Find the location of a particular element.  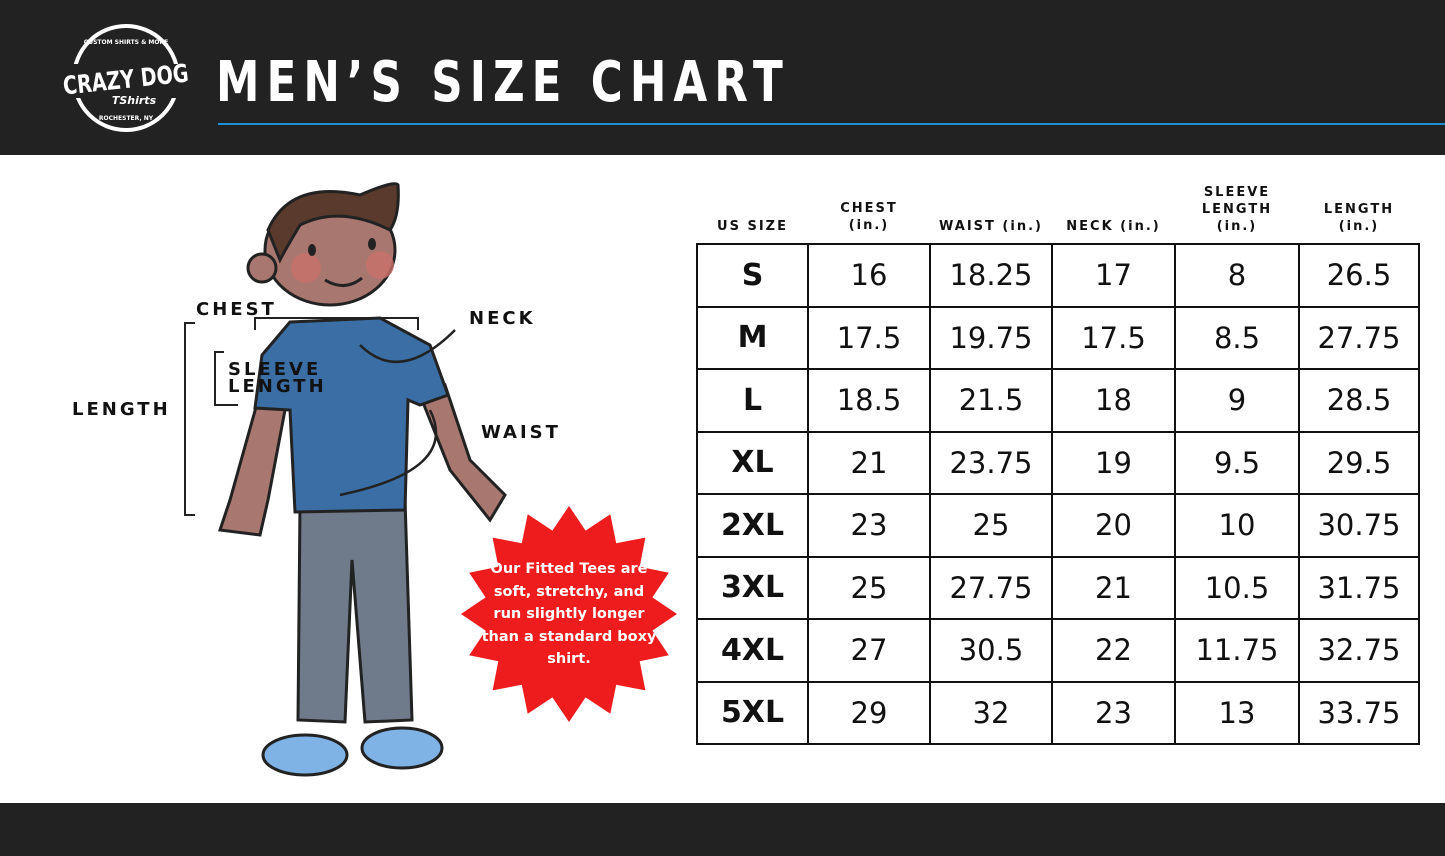

measurement-cell: 18.25 is located at coordinates (991, 275).